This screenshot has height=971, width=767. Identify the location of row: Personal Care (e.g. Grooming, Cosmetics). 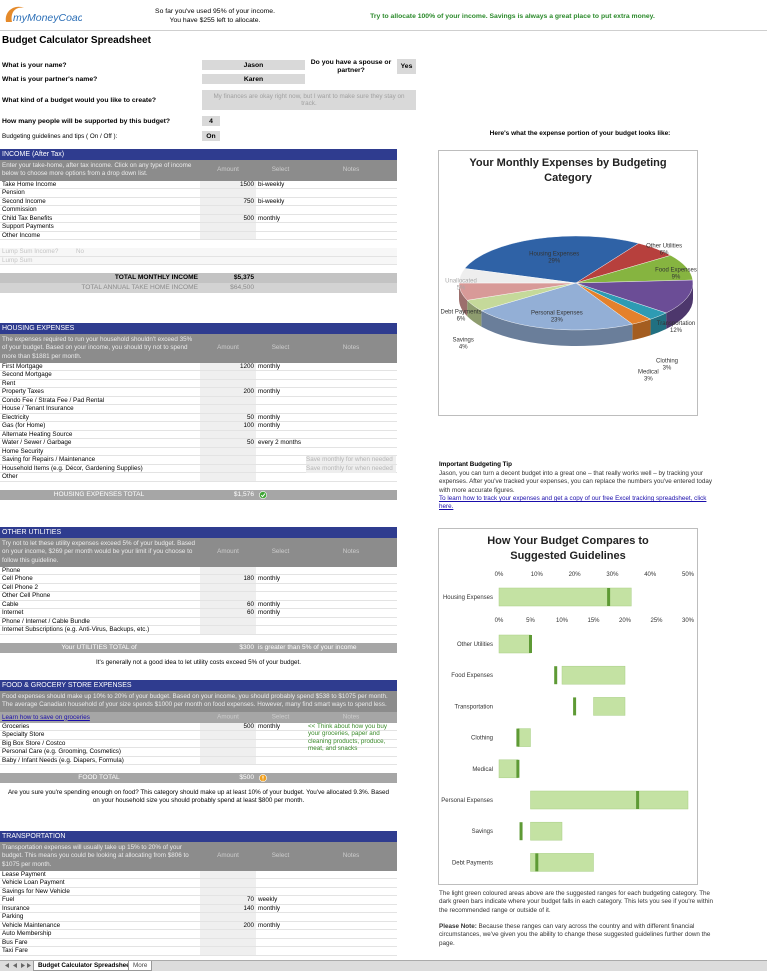
(198, 752).